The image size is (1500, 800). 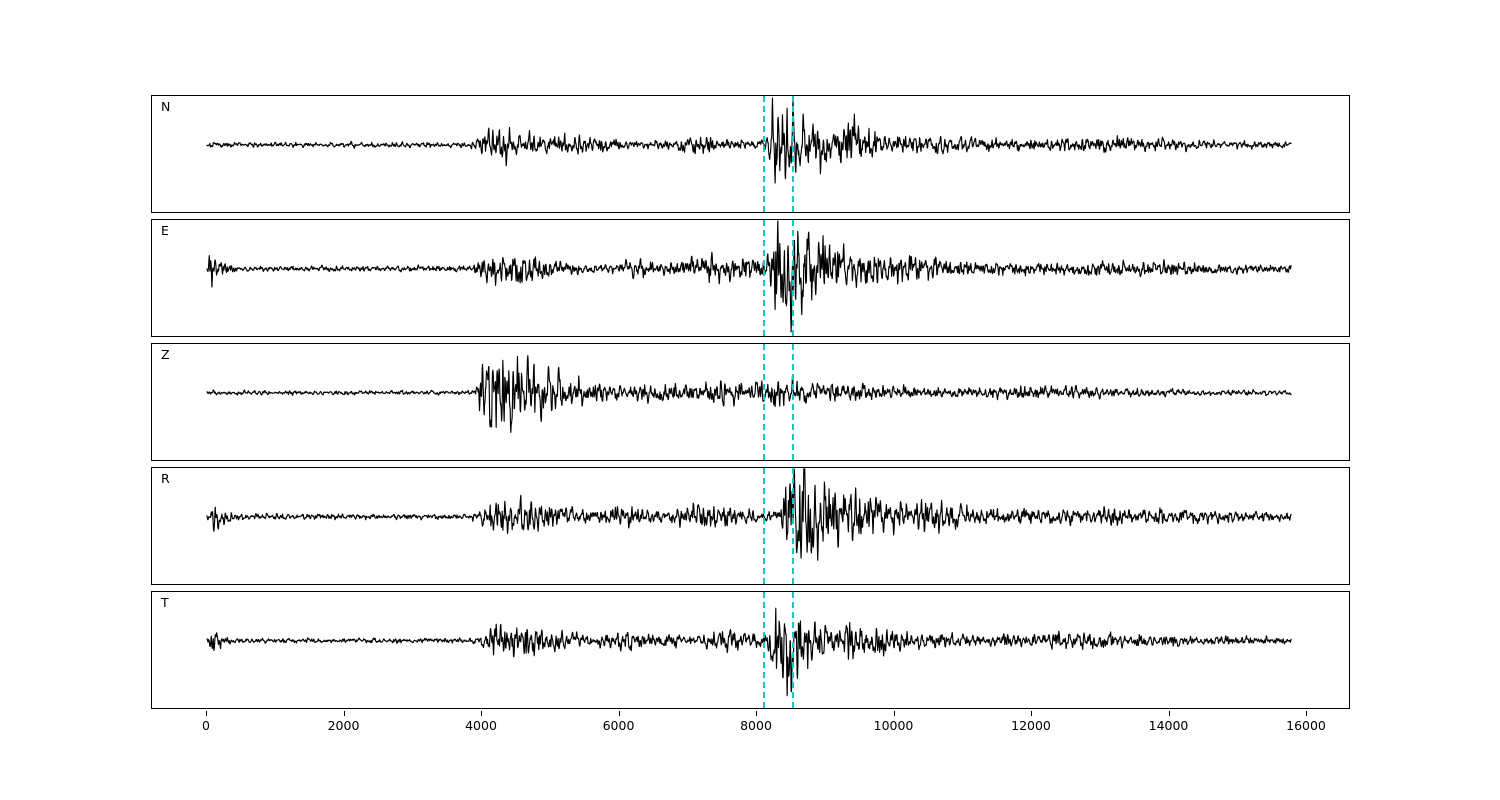 I want to click on x-tick-label: 8000, so click(x=756, y=725).